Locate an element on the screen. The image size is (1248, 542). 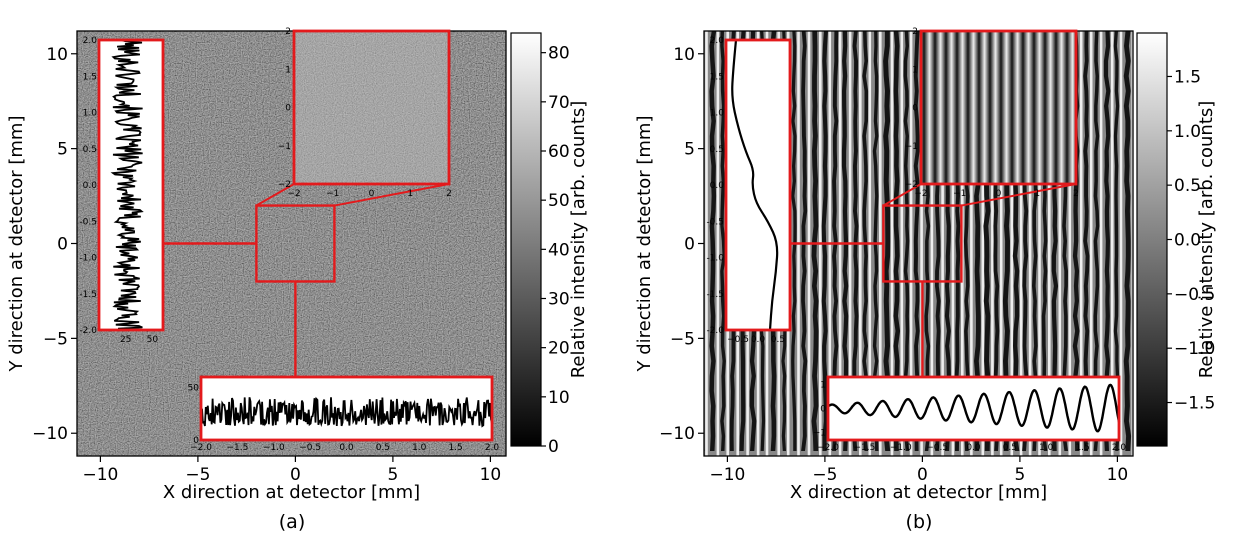
colorbar-tick-label: 80 is located at coordinates (559, 54).